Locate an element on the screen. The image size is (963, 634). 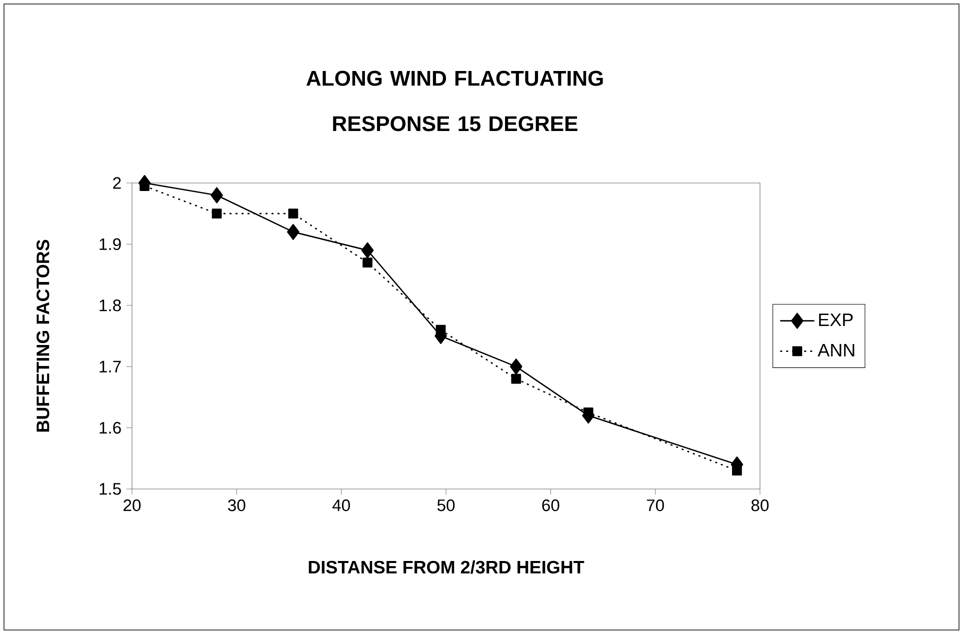
x-tick-label: 30 is located at coordinates (237, 505).